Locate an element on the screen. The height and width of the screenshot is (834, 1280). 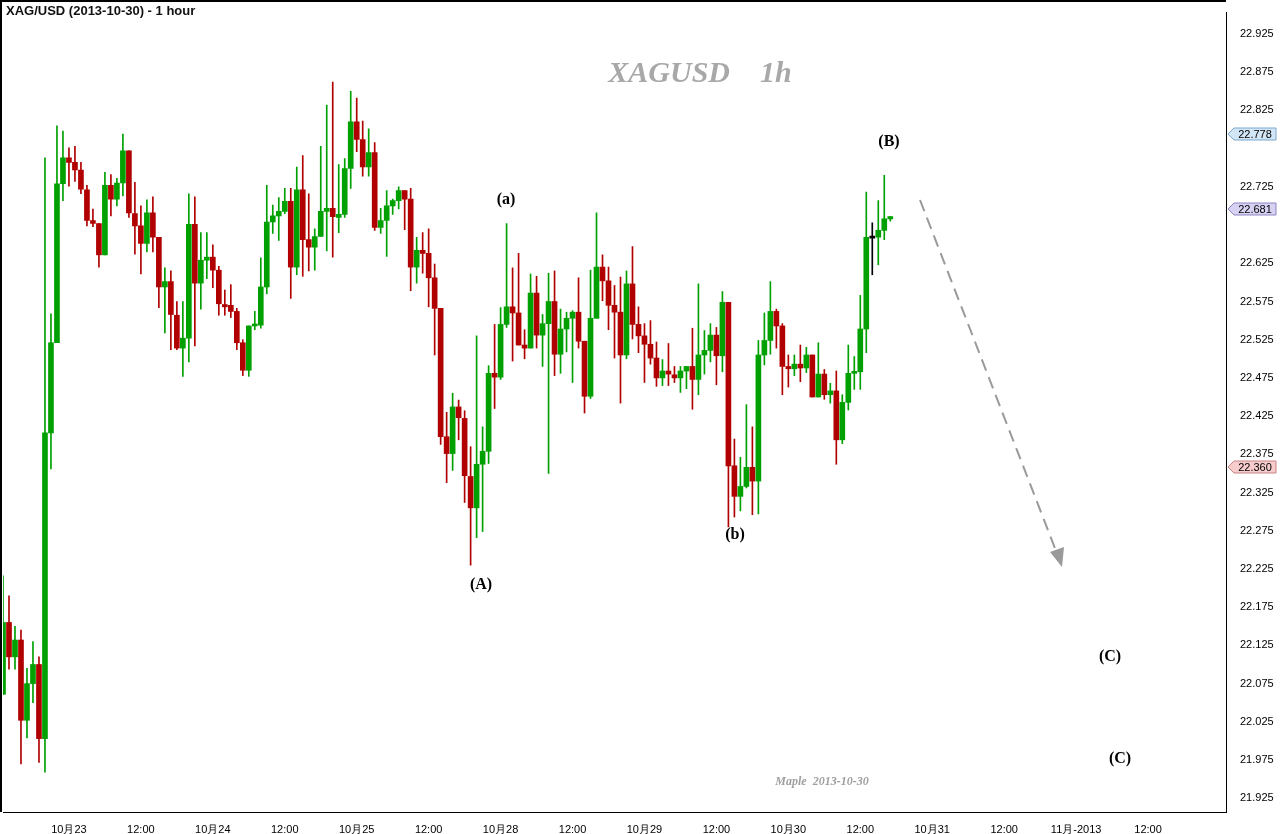
y-tick-label: 22.575 is located at coordinates (1257, 300).